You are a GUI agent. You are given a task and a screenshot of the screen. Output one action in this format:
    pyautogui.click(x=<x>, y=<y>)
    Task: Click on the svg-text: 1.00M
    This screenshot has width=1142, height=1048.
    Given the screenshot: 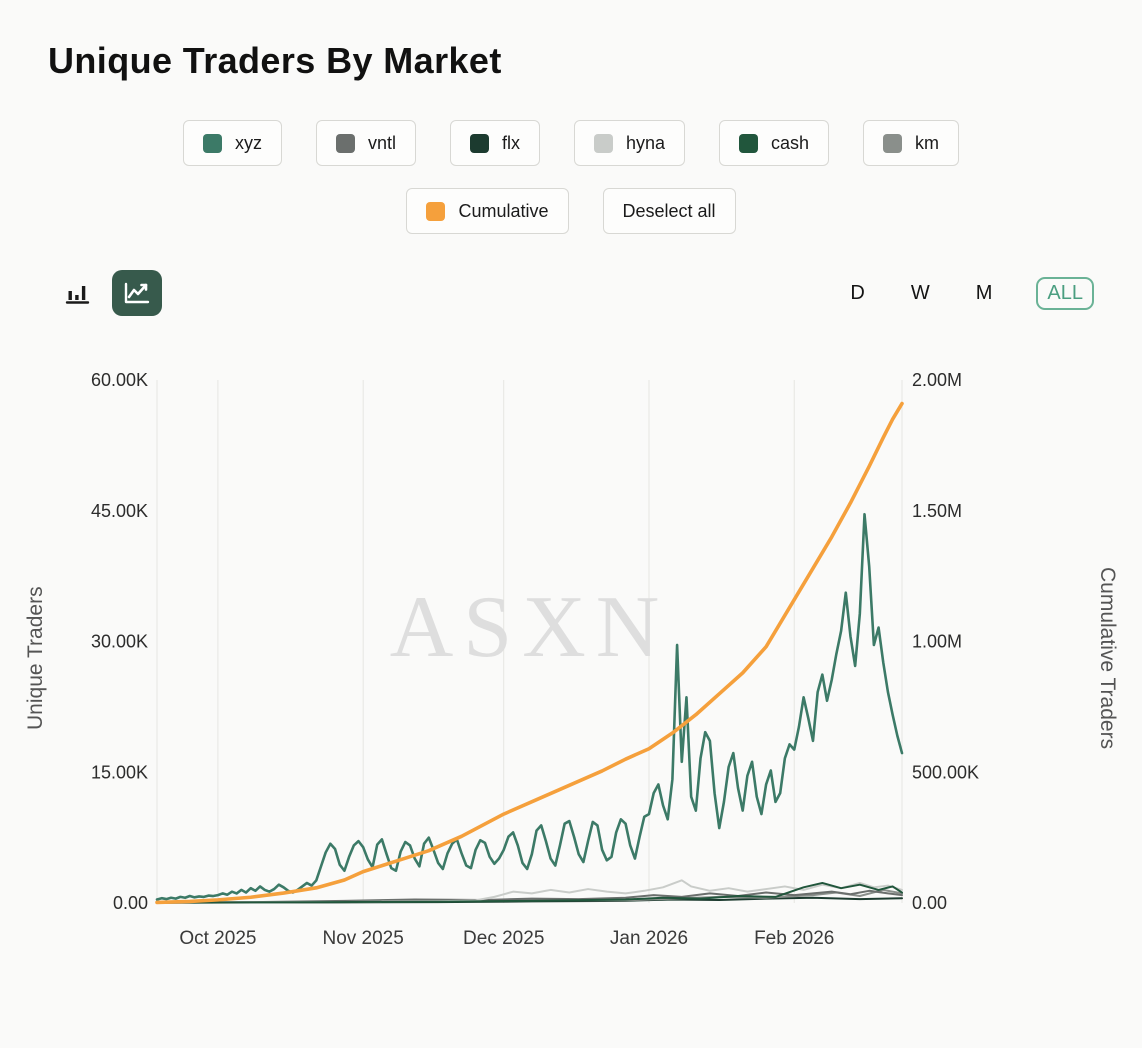 What is the action you would take?
    pyautogui.click(x=937, y=642)
    